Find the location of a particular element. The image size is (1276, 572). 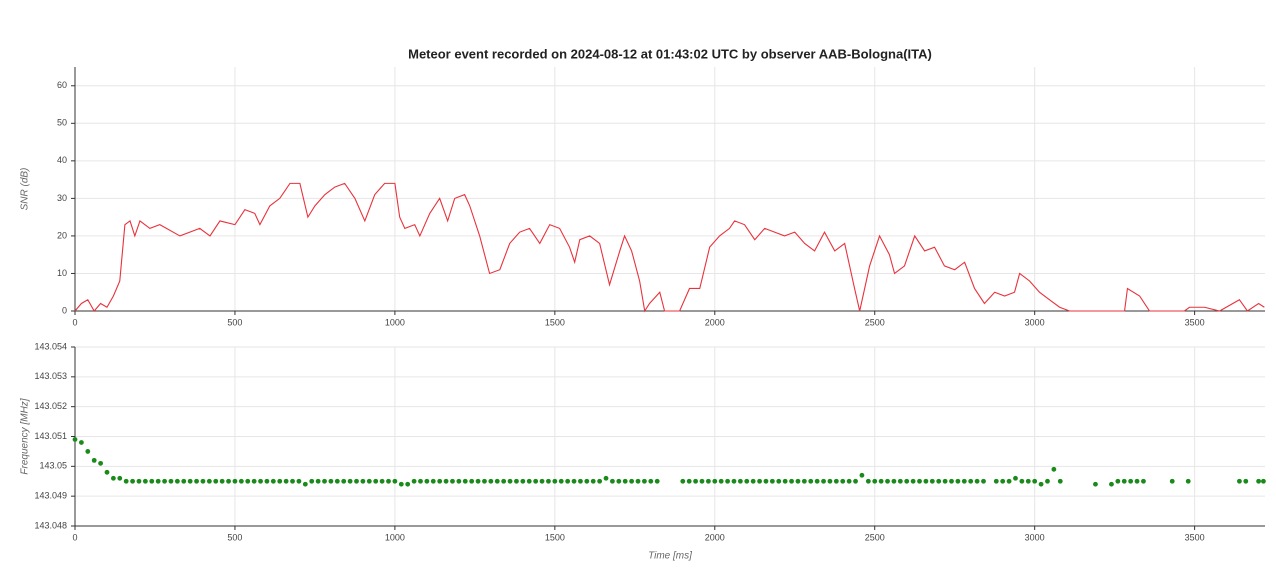

y-tick-label: 143.054 is located at coordinates (50, 346).